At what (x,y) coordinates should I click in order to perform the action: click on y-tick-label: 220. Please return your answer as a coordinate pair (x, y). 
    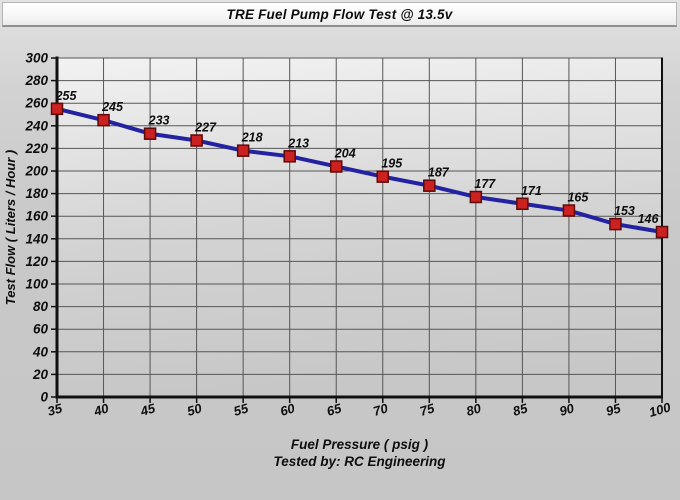
    Looking at the image, I should click on (36, 148).